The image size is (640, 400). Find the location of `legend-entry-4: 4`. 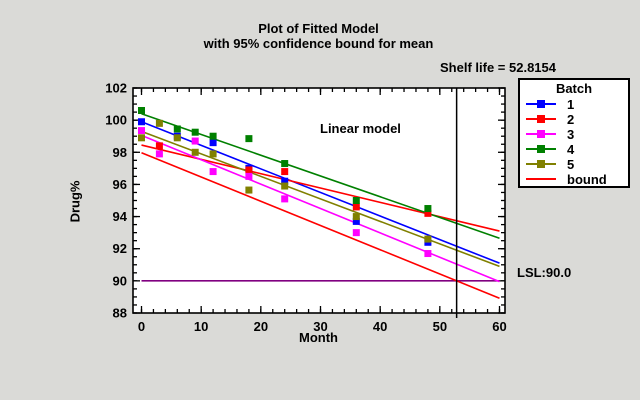

legend-entry-4: 4 is located at coordinates (574, 149).